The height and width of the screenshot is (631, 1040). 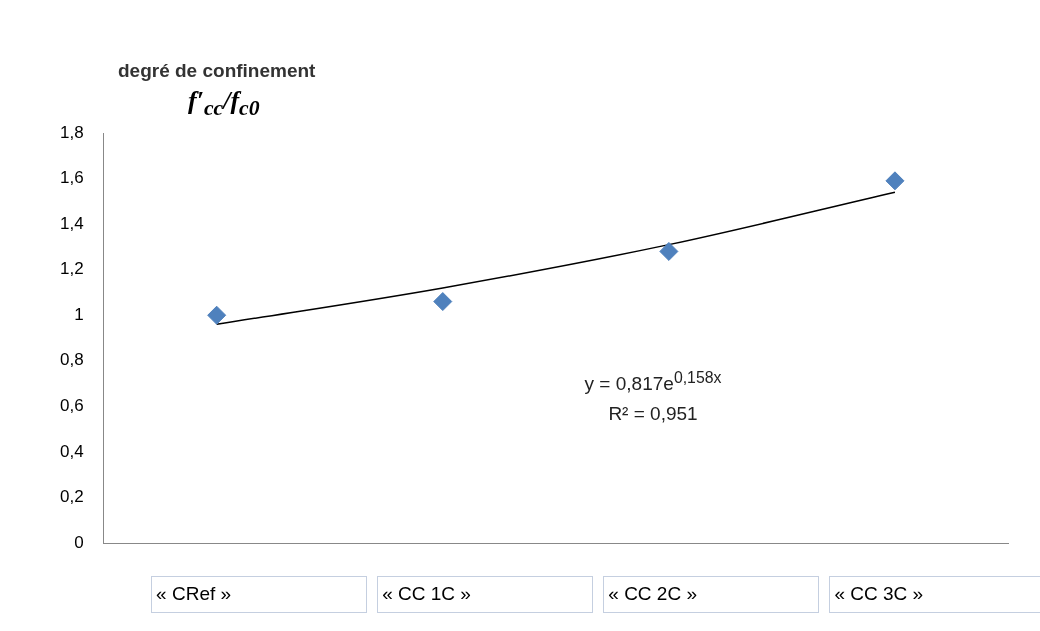 What do you see at coordinates (194, 594) in the screenshot?
I see `x-tick-label: « CRef »` at bounding box center [194, 594].